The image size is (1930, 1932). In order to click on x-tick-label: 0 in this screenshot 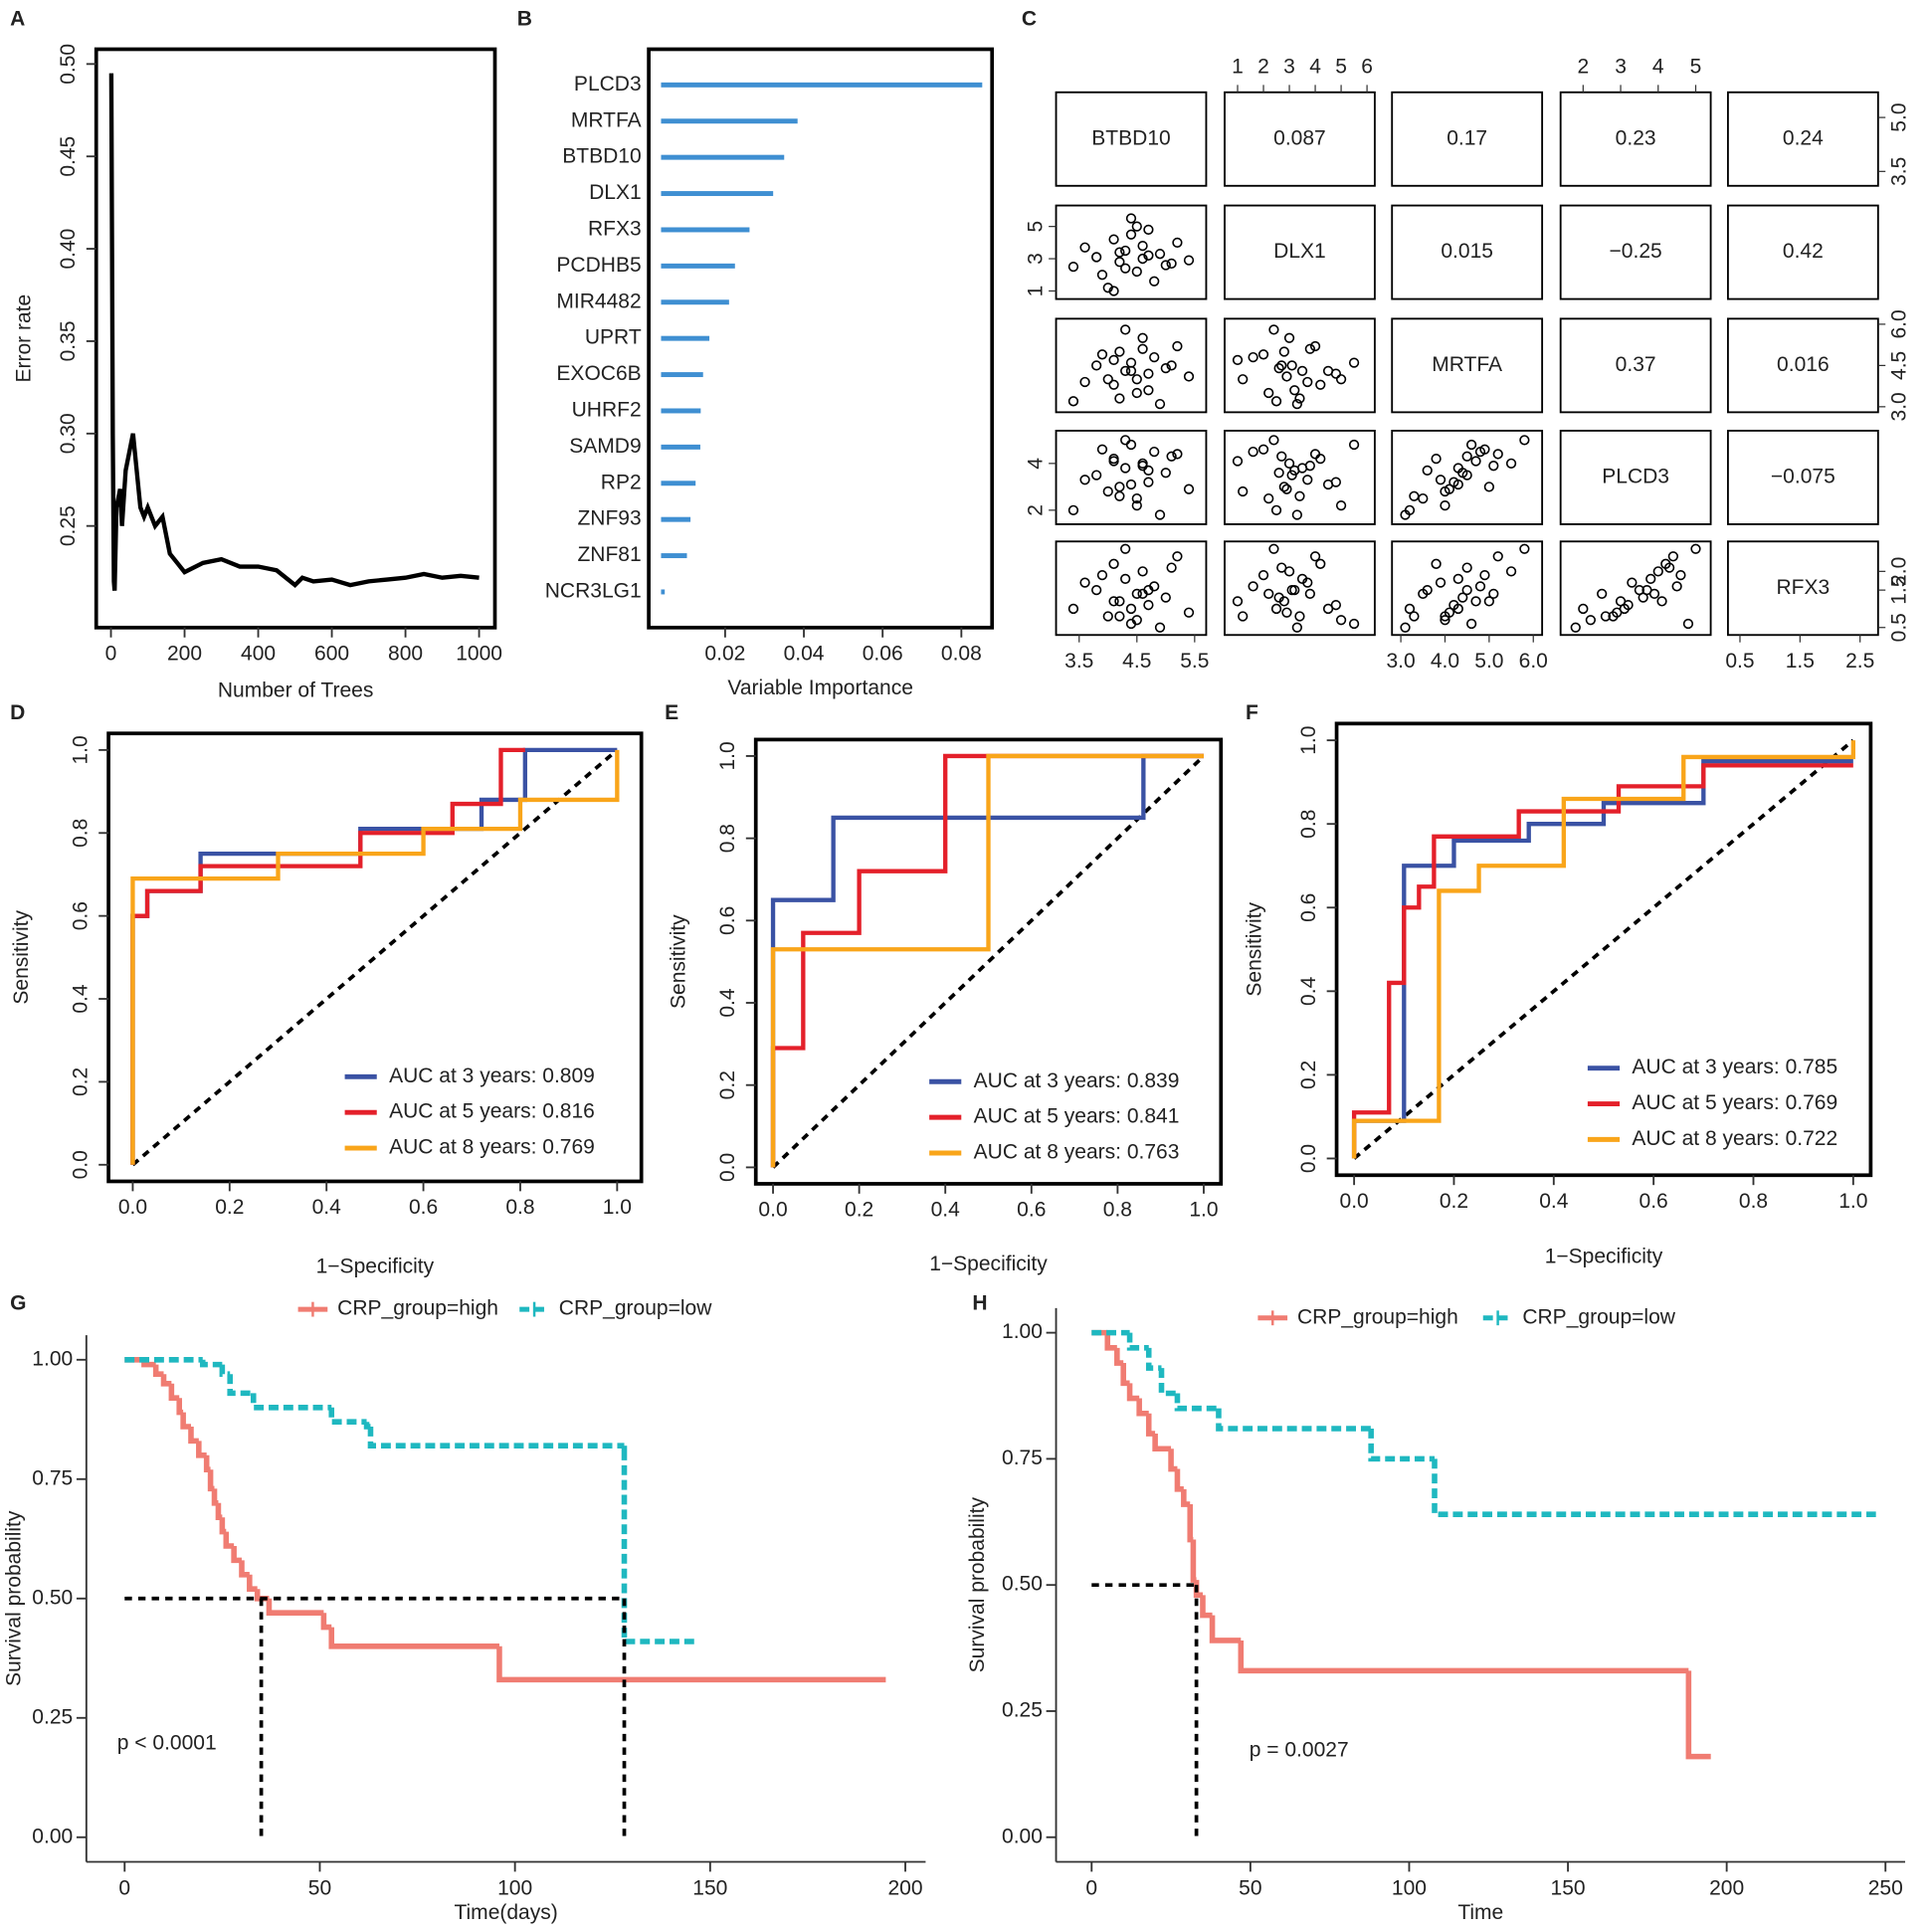, I will do `click(124, 1887)`.